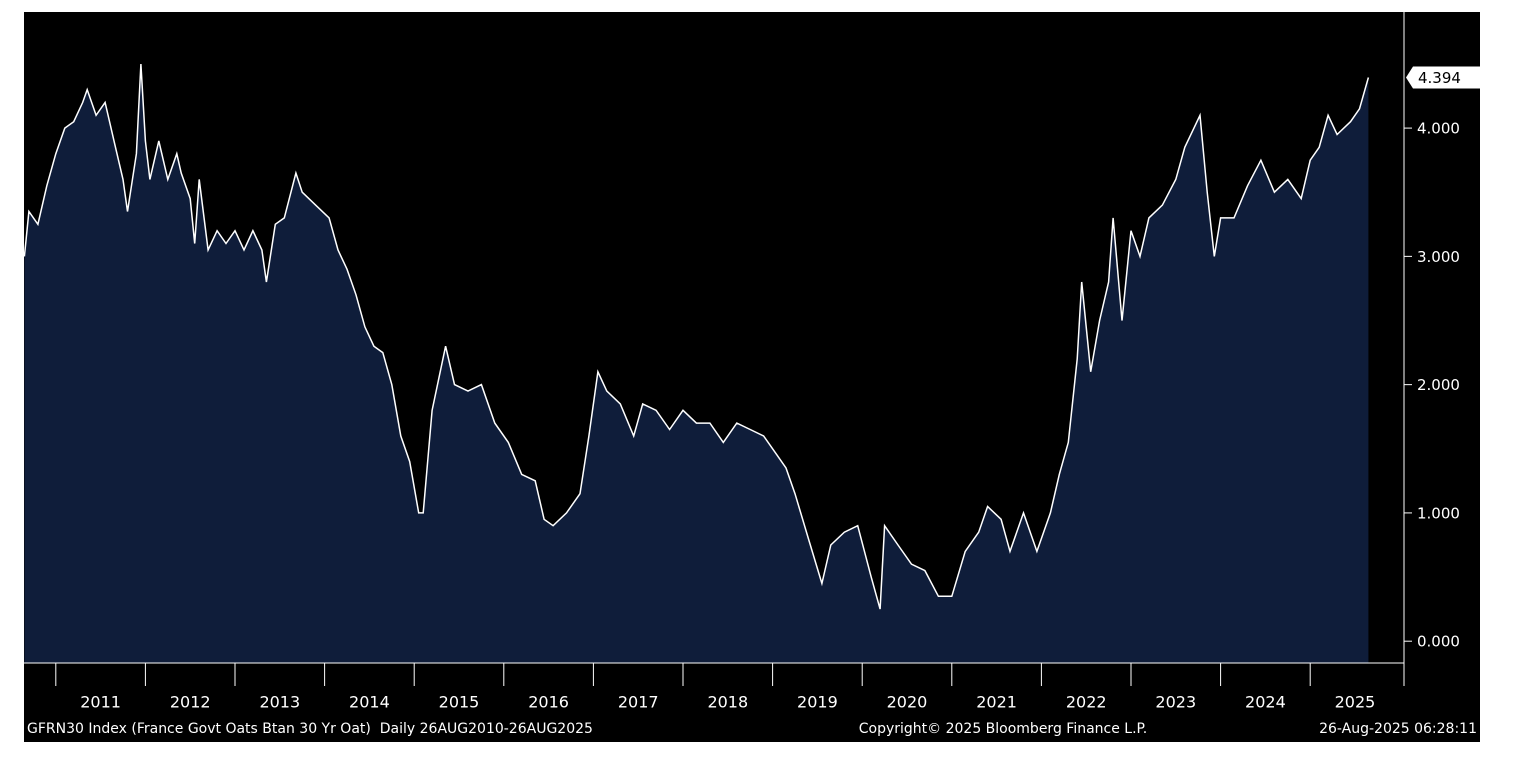 This screenshot has height=776, width=1516. What do you see at coordinates (548, 702) in the screenshot?
I see `x-tick-label: 2016` at bounding box center [548, 702].